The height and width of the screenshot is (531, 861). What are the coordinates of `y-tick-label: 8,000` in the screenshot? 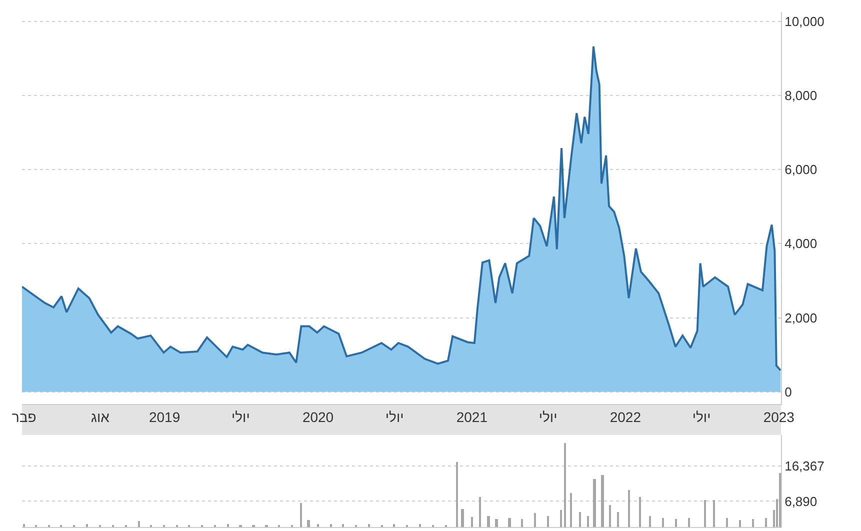 It's located at (801, 95).